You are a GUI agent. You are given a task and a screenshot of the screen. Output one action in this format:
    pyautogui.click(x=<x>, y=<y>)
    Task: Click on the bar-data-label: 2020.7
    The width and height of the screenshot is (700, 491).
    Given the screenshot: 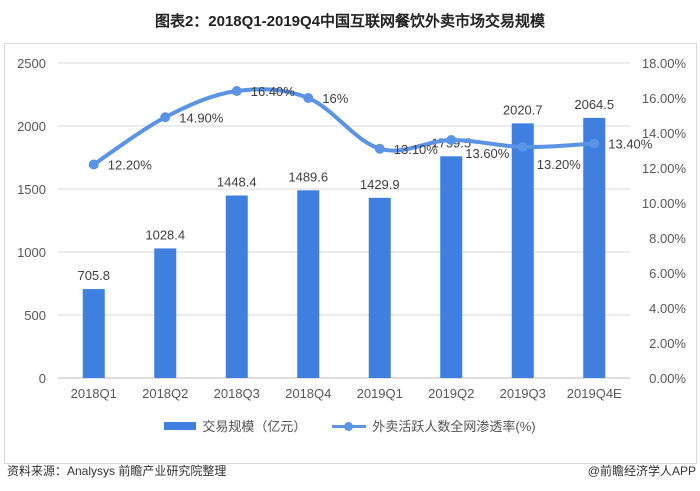 What is the action you would take?
    pyautogui.click(x=523, y=109)
    